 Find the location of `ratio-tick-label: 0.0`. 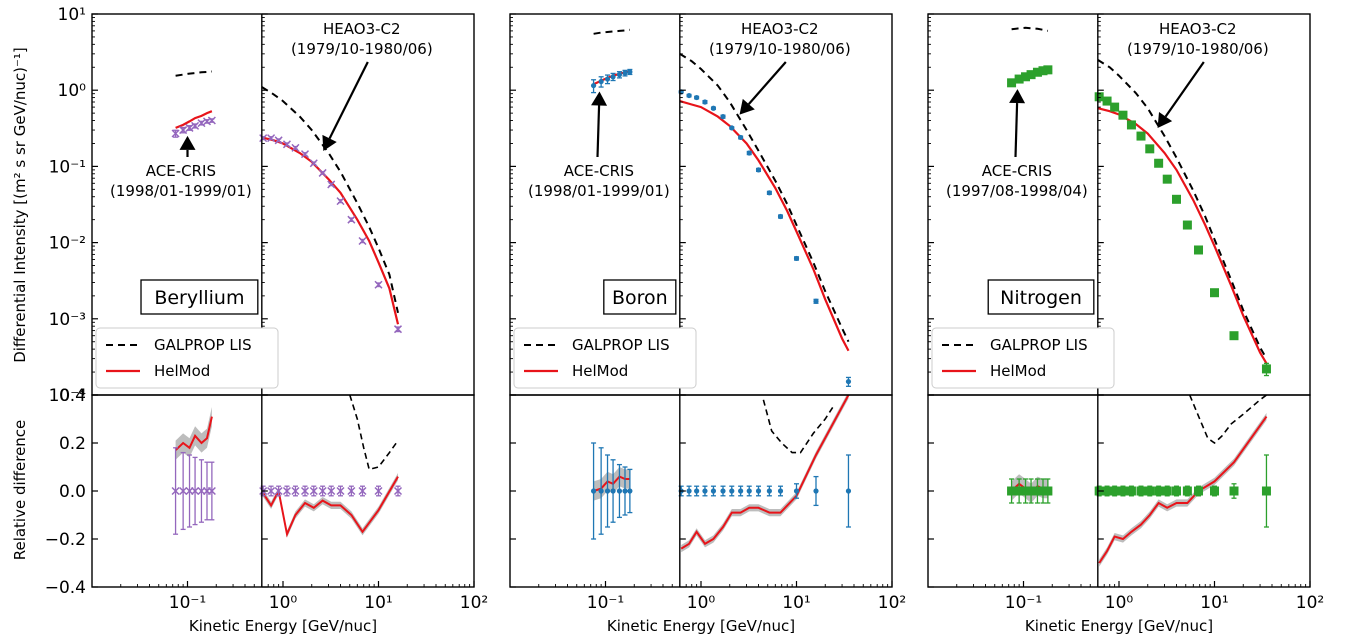

ratio-tick-label: 0.0 is located at coordinates (72, 492).